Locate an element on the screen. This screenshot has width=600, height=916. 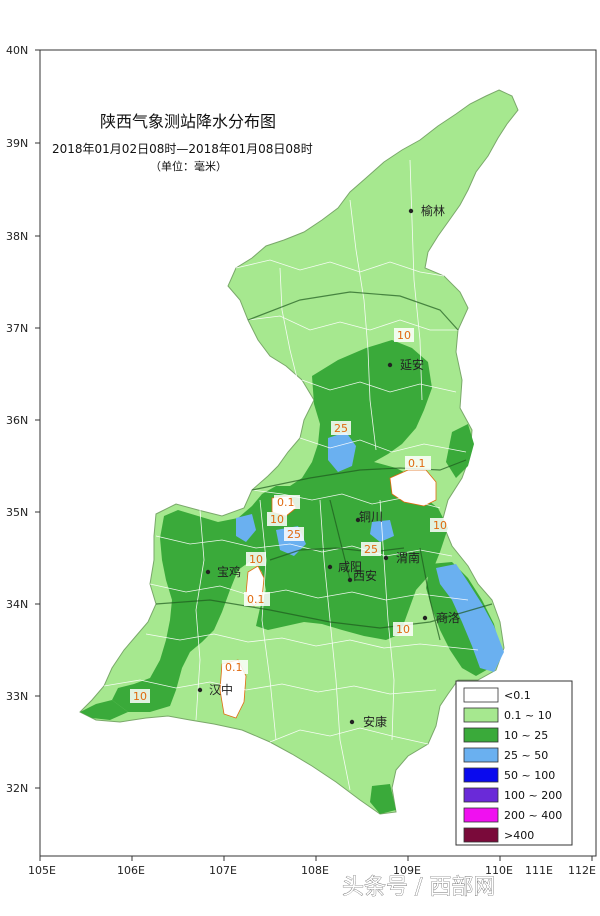
city-label-baoji: 宝鸡 is located at coordinates (229, 571).